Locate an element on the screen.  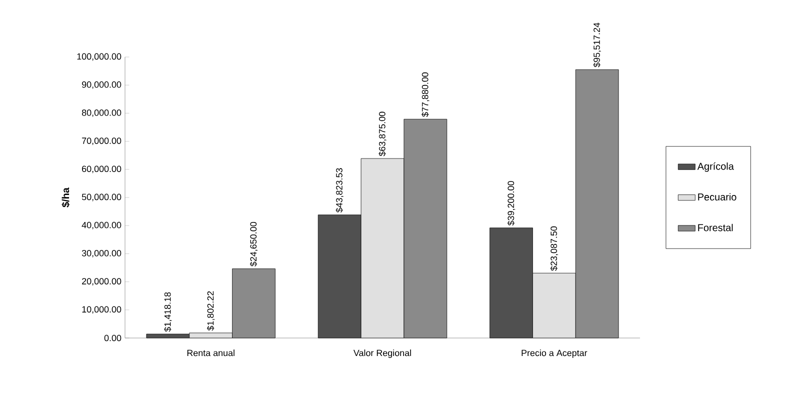
data-label: $1,418.18 is located at coordinates (168, 312).